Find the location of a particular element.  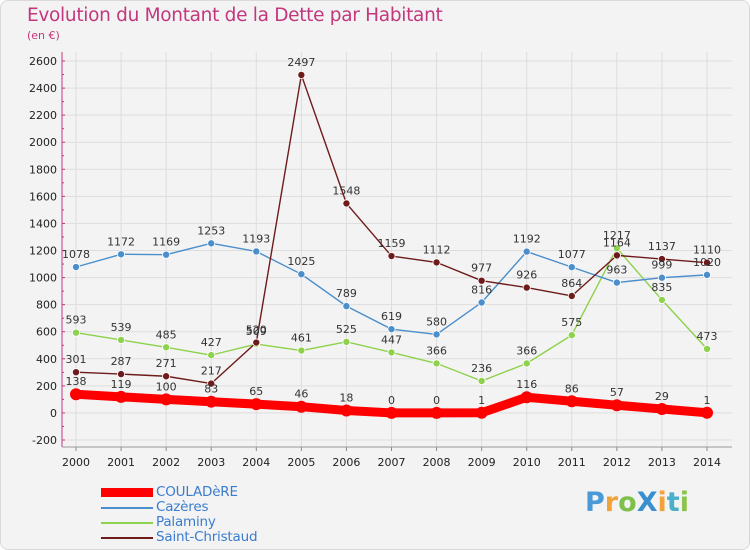

data-label: 509 is located at coordinates (256, 331).